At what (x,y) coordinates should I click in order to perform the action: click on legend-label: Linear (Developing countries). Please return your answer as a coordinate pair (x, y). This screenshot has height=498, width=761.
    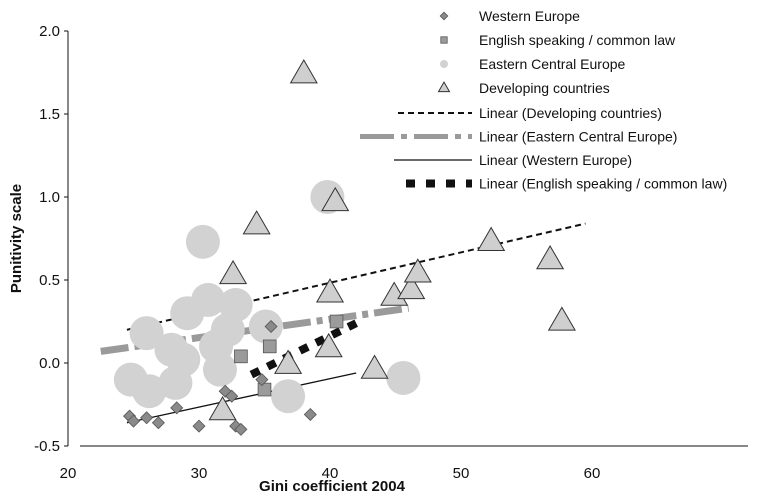
    Looking at the image, I should click on (570, 113).